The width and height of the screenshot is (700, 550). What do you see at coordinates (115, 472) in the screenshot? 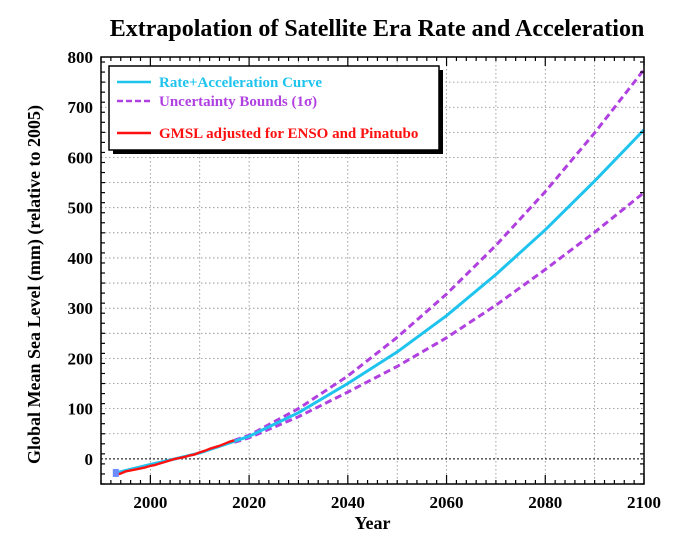
I see `series-start-marker` at bounding box center [115, 472].